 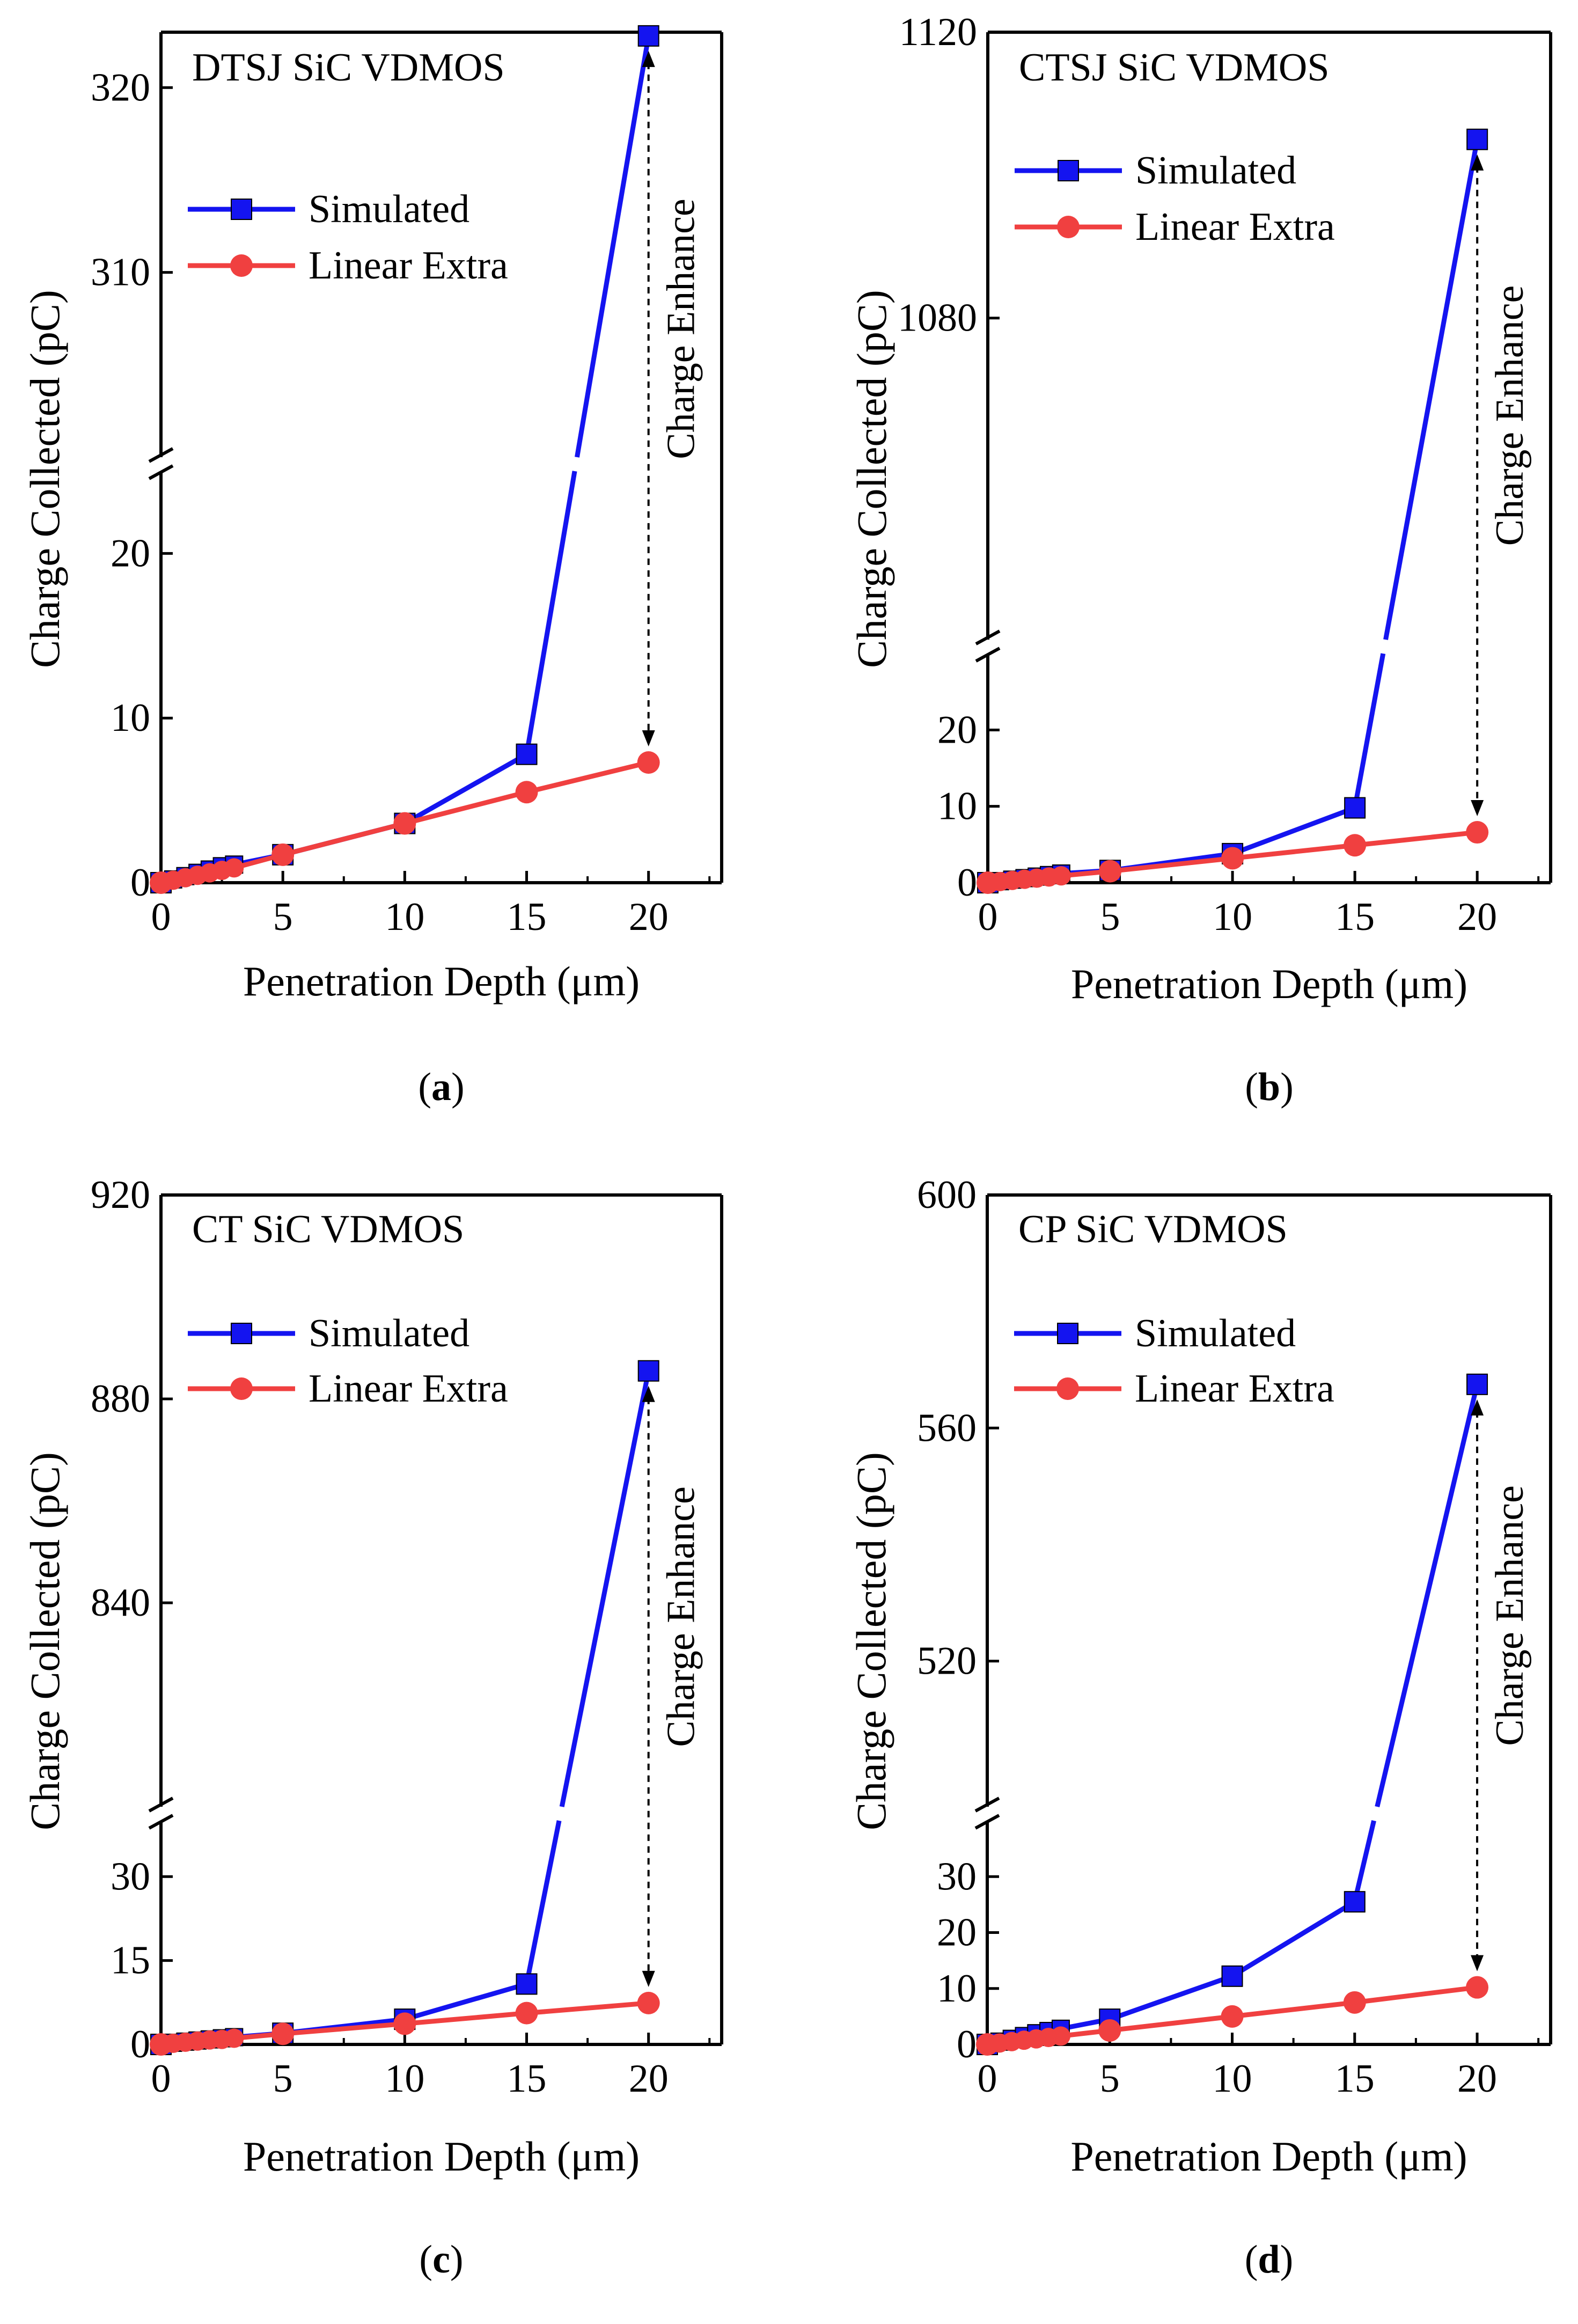 I want to click on y-tick-label: 15, so click(x=130, y=1961).